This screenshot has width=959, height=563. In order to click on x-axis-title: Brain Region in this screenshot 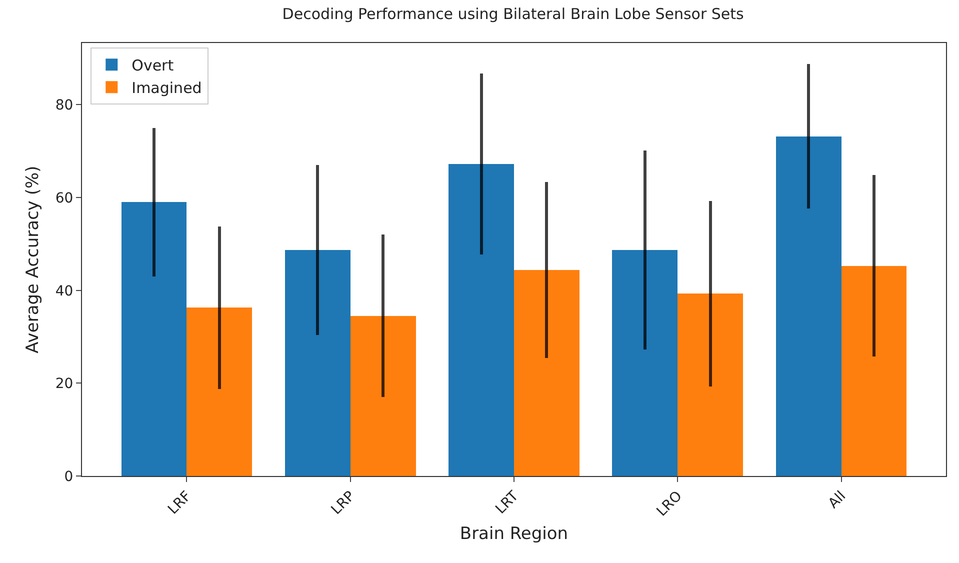, I will do `click(514, 534)`.